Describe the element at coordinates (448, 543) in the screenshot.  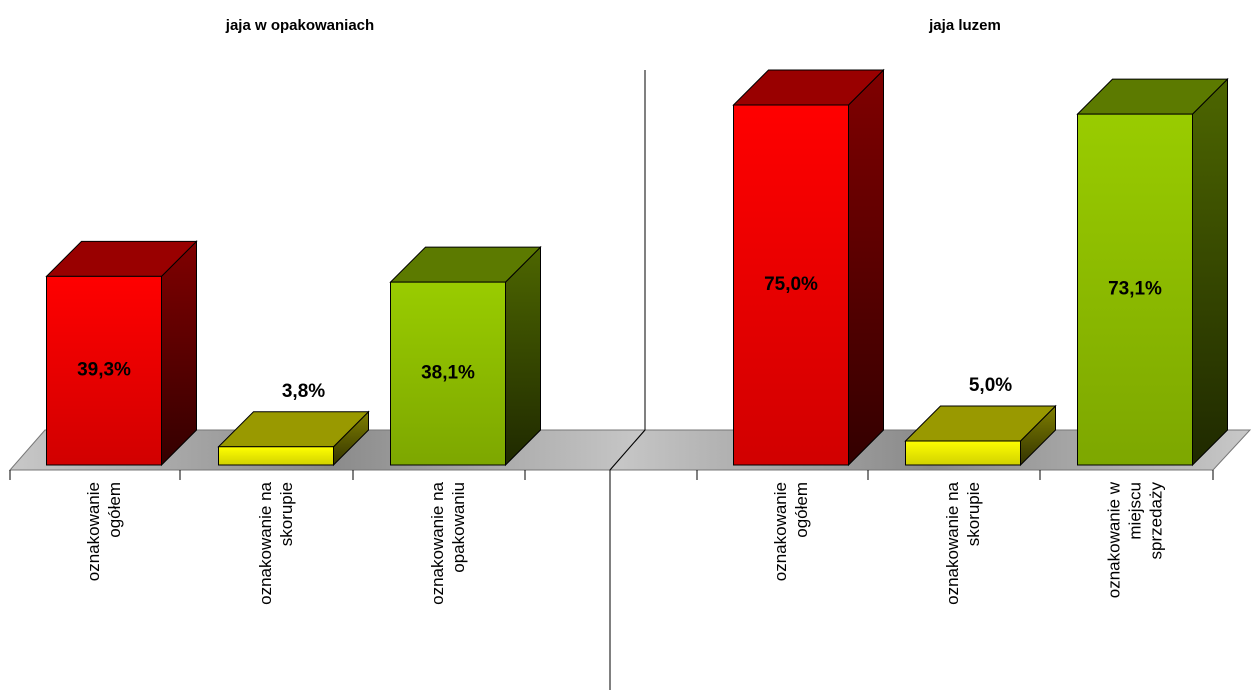
I see `x-tick-label: oznakowanie na opakowaniu` at that location.